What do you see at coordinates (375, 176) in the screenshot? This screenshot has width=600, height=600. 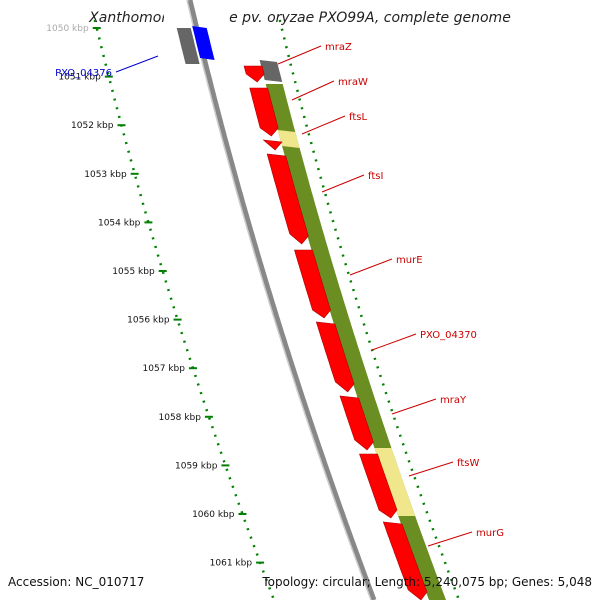 I see `gene-label: ftsI` at bounding box center [375, 176].